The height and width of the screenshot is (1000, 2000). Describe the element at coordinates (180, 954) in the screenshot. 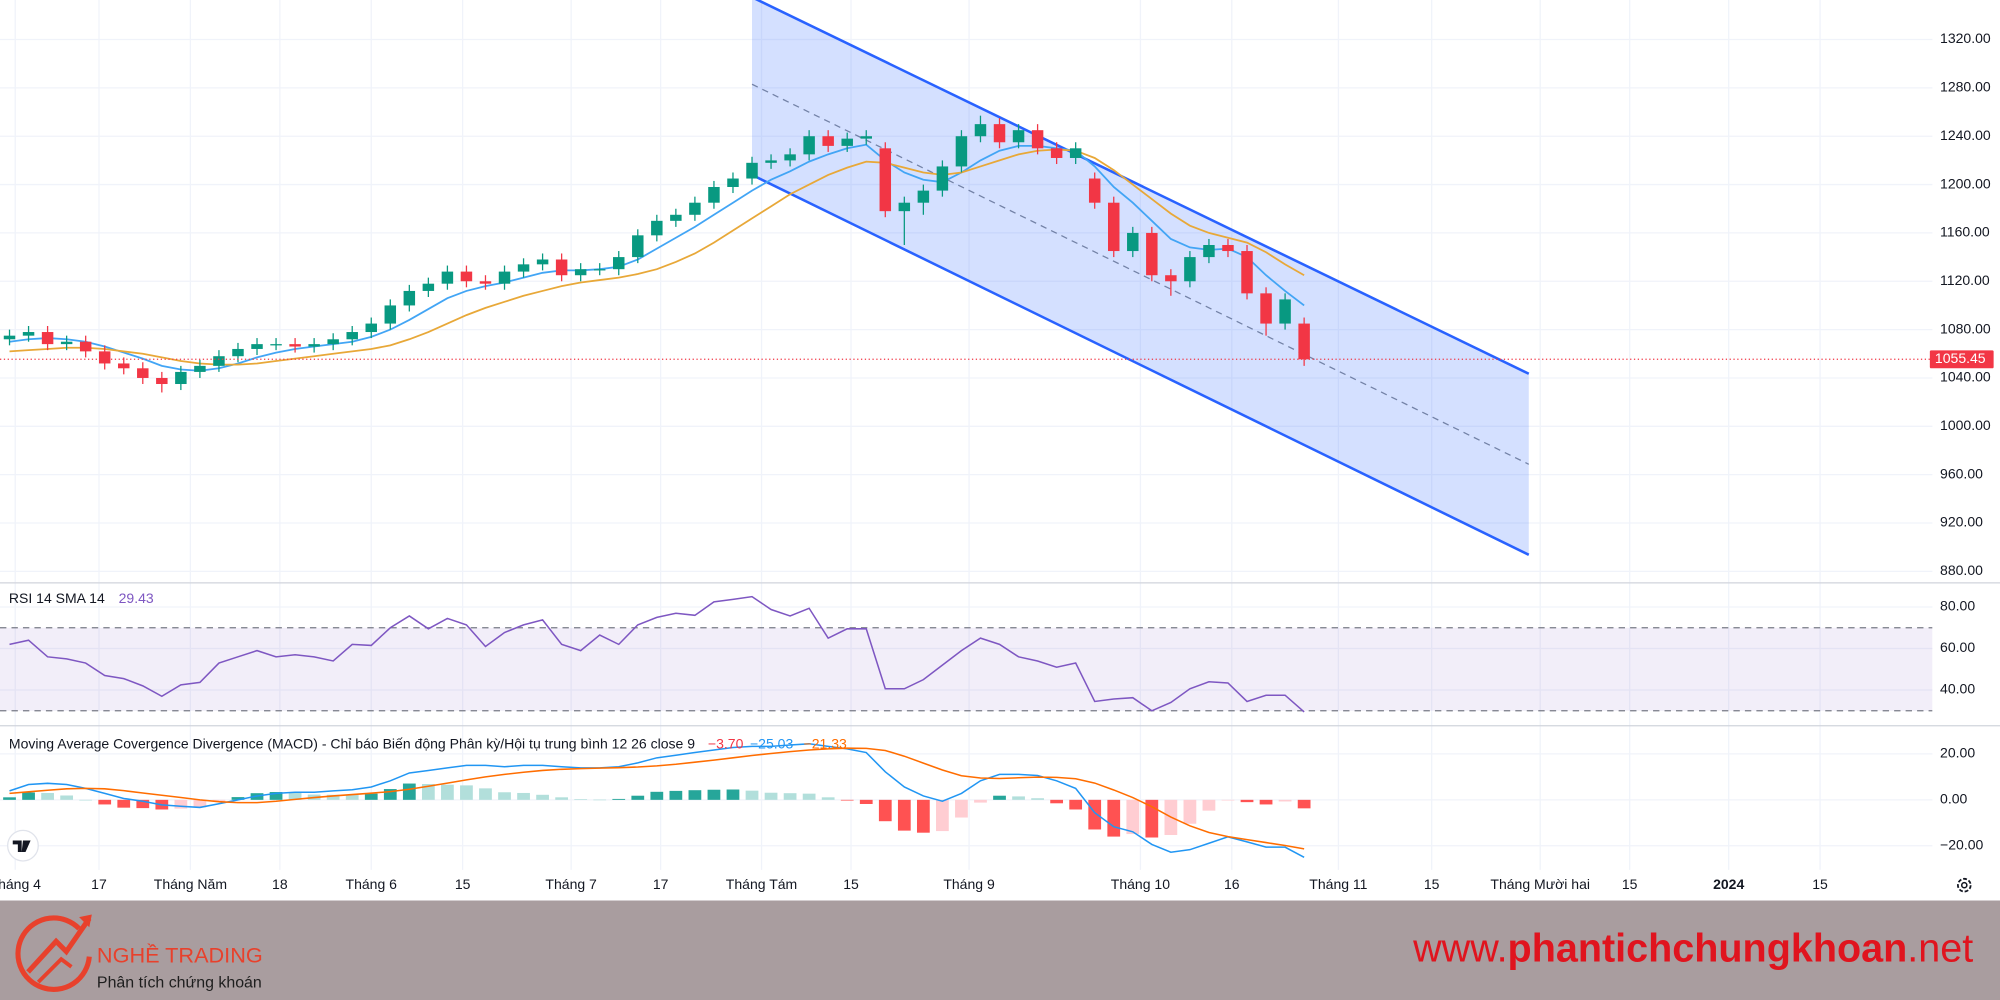

I see `footer-brand: NGHỀ TRADING` at that location.